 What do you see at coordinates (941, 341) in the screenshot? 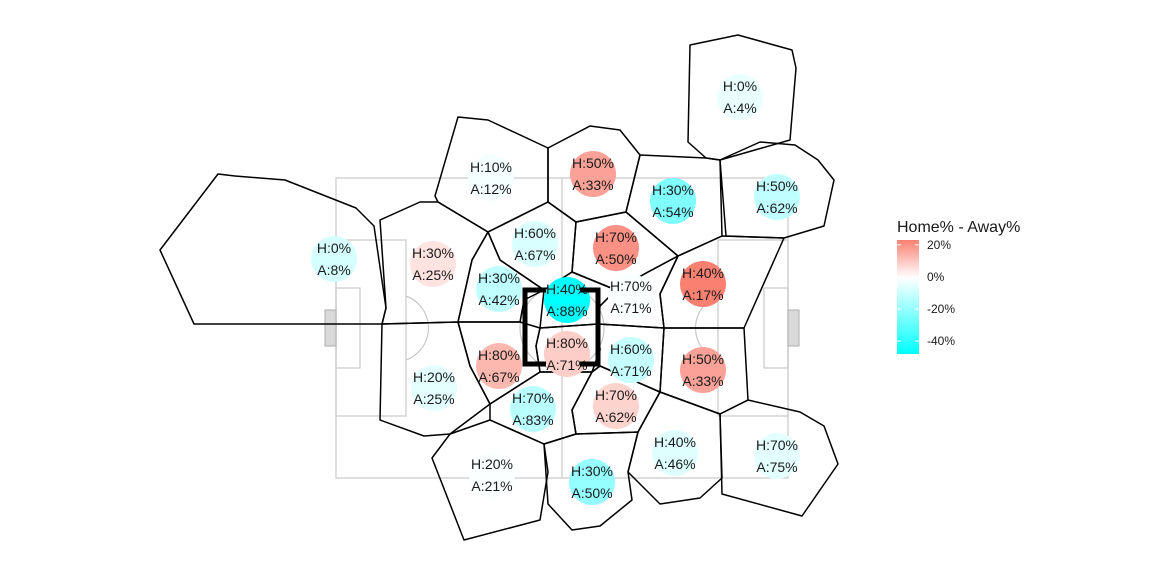
I see `legend-tick-label: -40%` at bounding box center [941, 341].